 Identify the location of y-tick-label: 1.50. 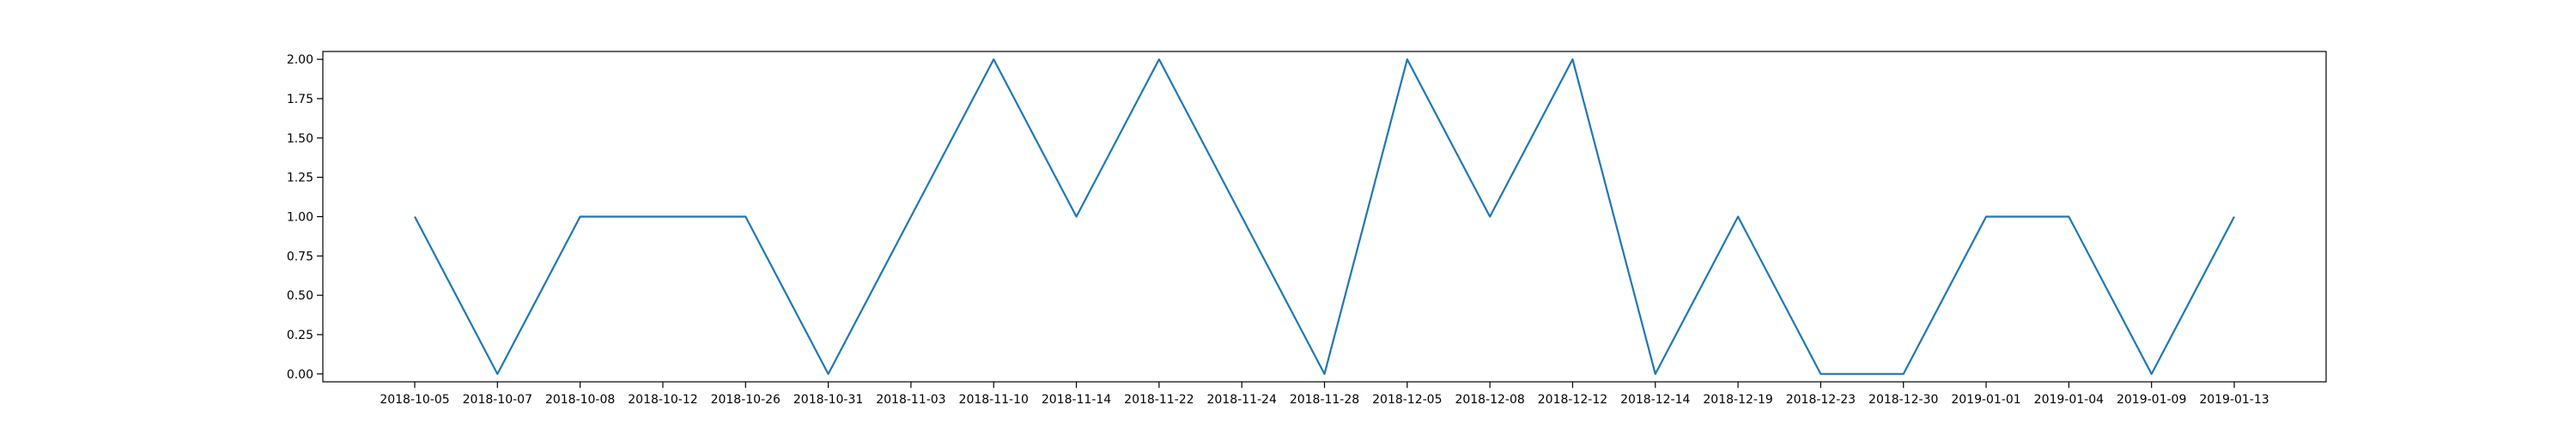
(300, 139).